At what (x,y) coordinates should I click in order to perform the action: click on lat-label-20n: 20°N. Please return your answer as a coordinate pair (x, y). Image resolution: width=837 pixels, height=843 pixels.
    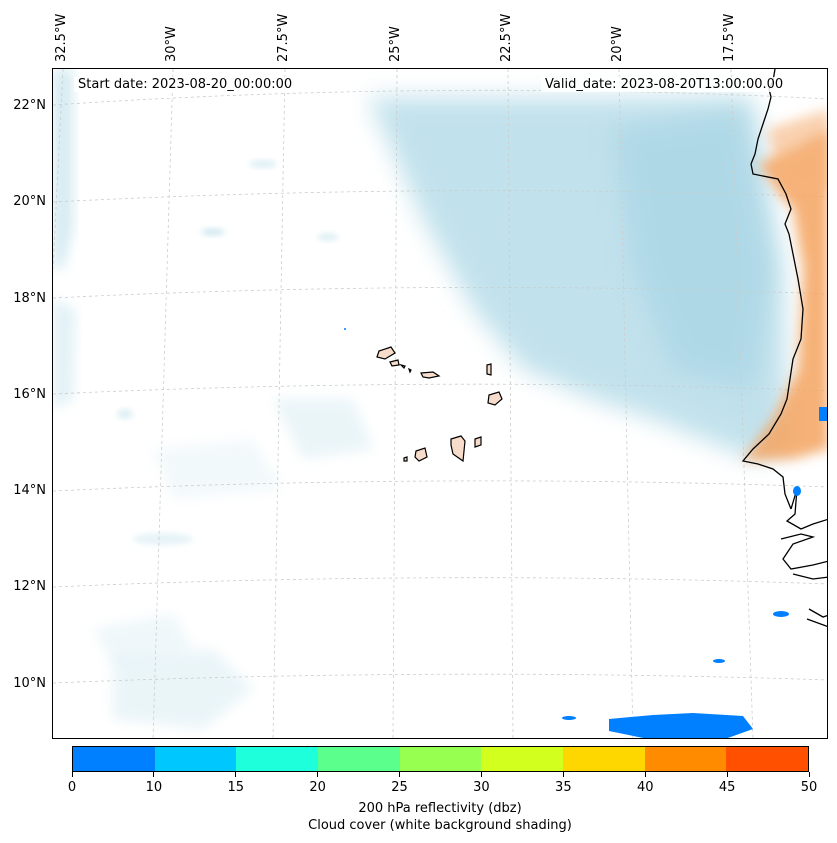
    Looking at the image, I should click on (29, 201).